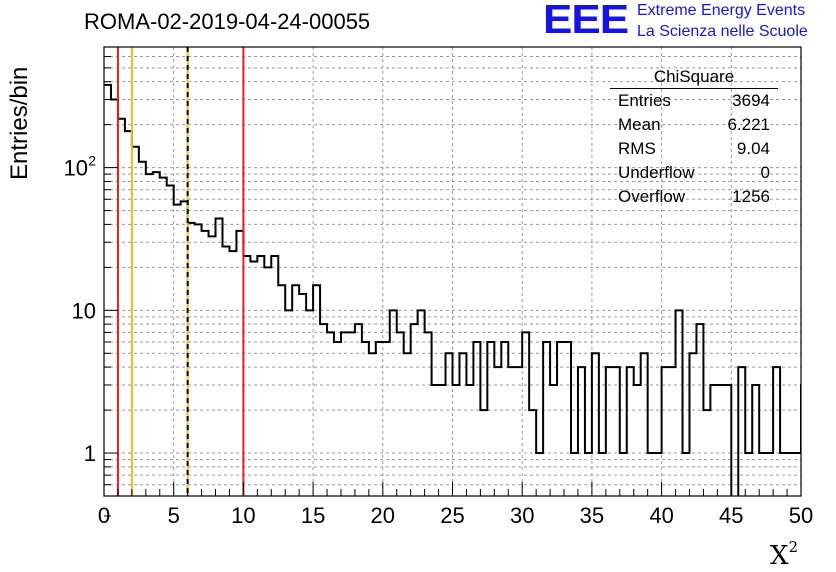  Describe the element at coordinates (452, 489) in the screenshot. I see `x-ticks` at that location.